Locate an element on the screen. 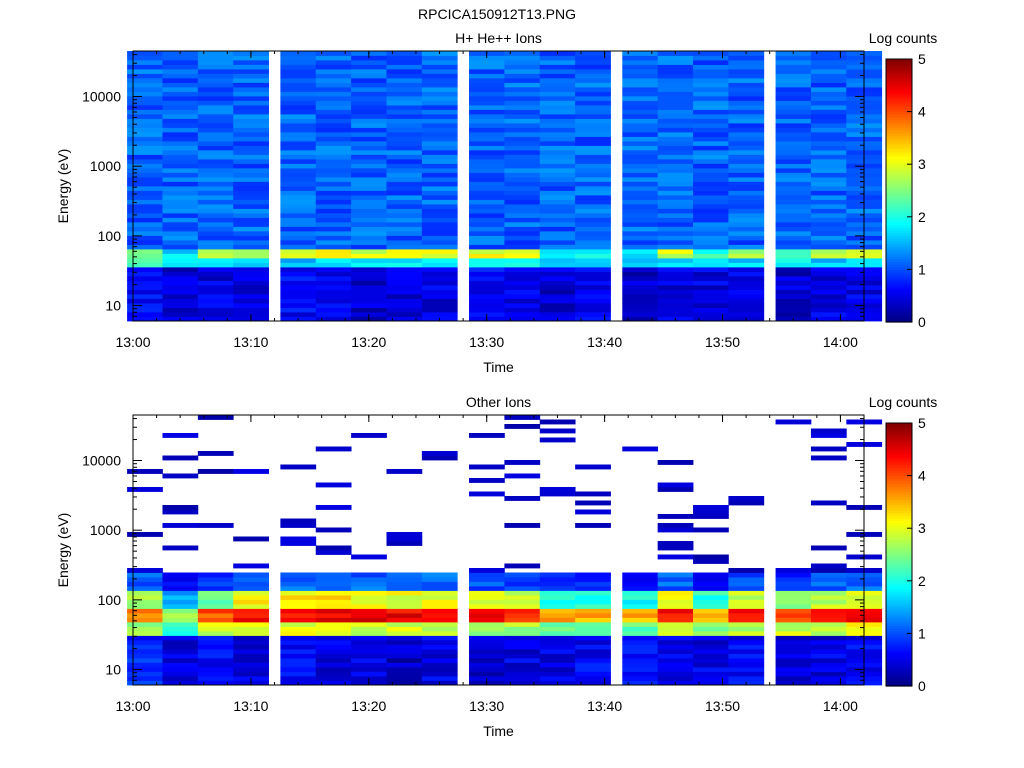 Image resolution: width=1024 pixels, height=768 pixels. y-tick-label: 100 is located at coordinates (110, 600).